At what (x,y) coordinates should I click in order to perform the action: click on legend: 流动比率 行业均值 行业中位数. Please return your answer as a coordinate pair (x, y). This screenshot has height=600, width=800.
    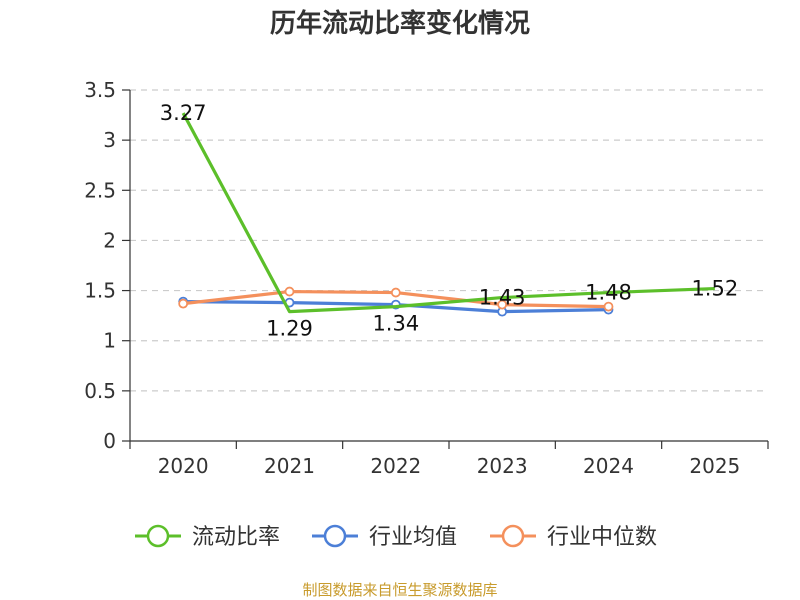
    Looking at the image, I should click on (396, 537).